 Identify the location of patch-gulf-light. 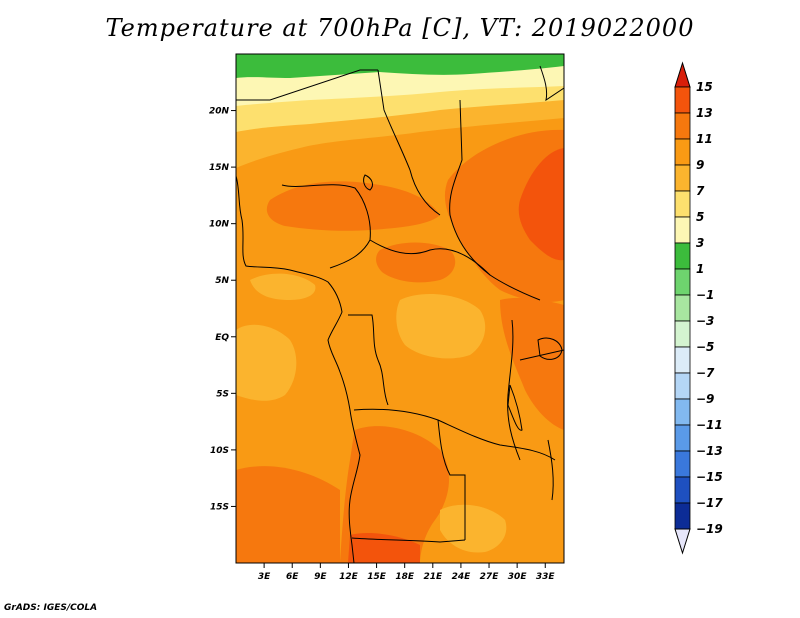
(283, 286).